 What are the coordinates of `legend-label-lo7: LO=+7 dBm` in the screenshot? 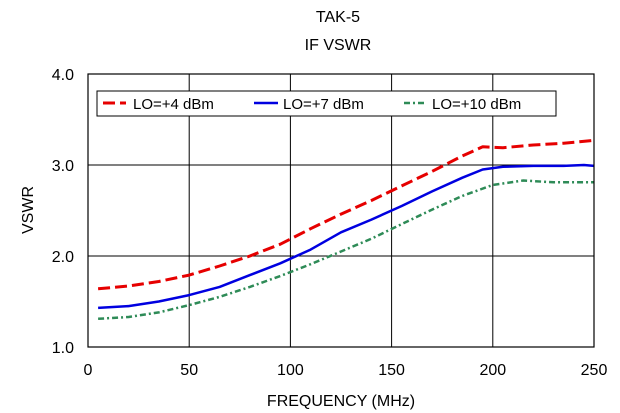 It's located at (323, 104).